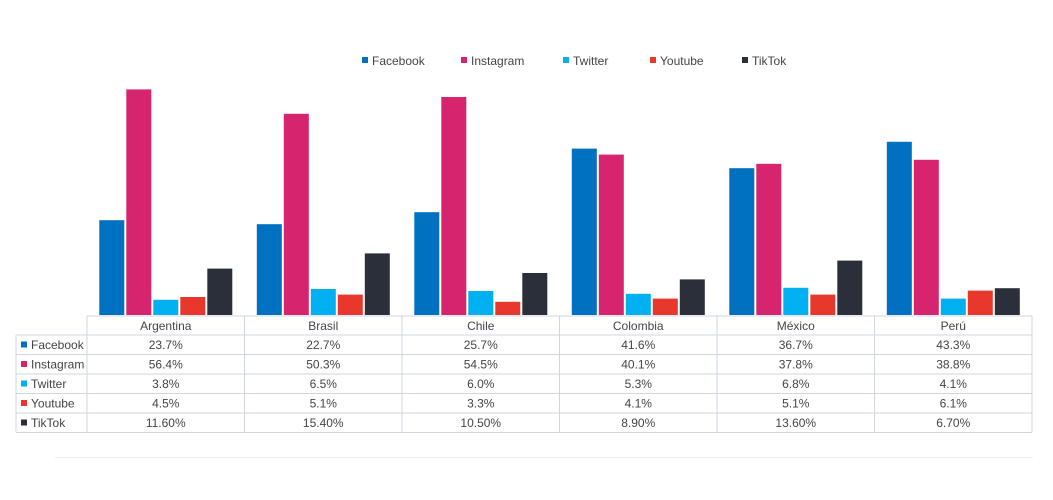 The width and height of the screenshot is (1053, 500). I want to click on table-cell-twitter-chile: 6.0%, so click(481, 384).